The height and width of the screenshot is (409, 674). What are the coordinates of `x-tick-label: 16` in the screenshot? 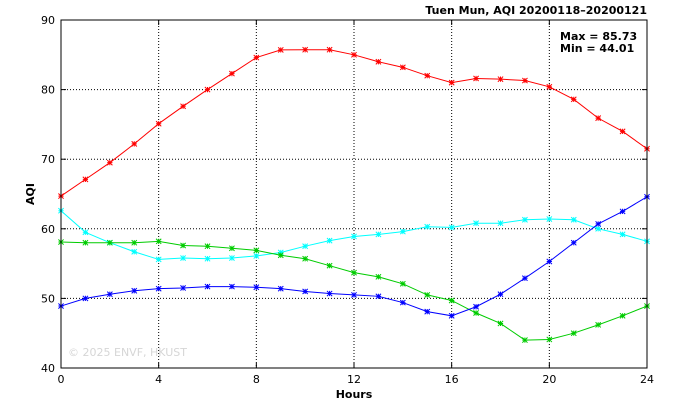 It's located at (452, 379).